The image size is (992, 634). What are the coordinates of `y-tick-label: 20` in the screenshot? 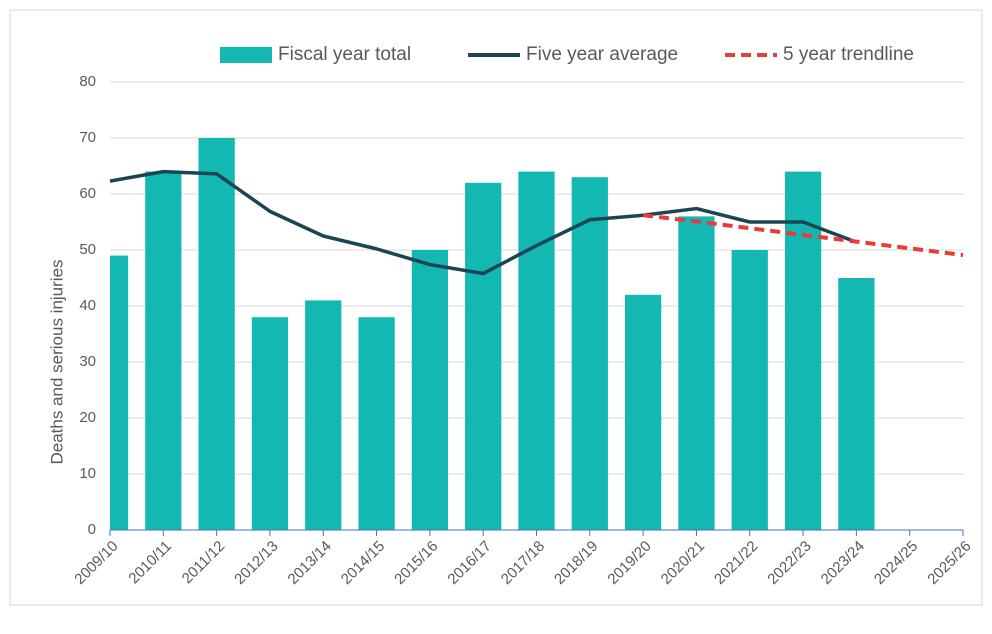 It's located at (87, 417).